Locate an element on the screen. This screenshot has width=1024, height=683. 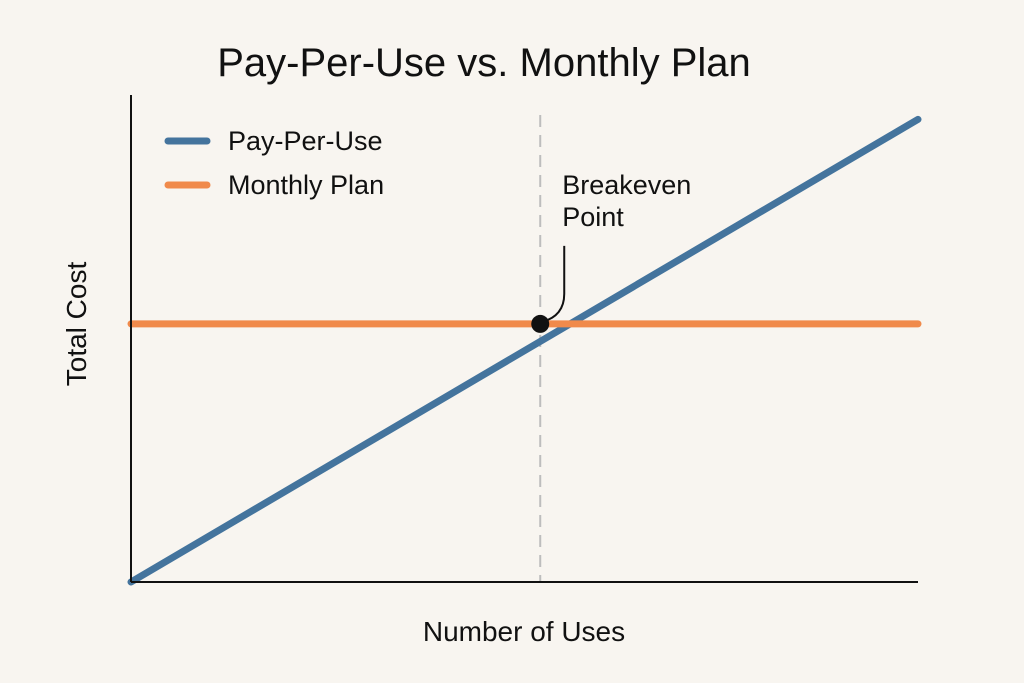
legend-label: Pay-Per-Use is located at coordinates (305, 141).